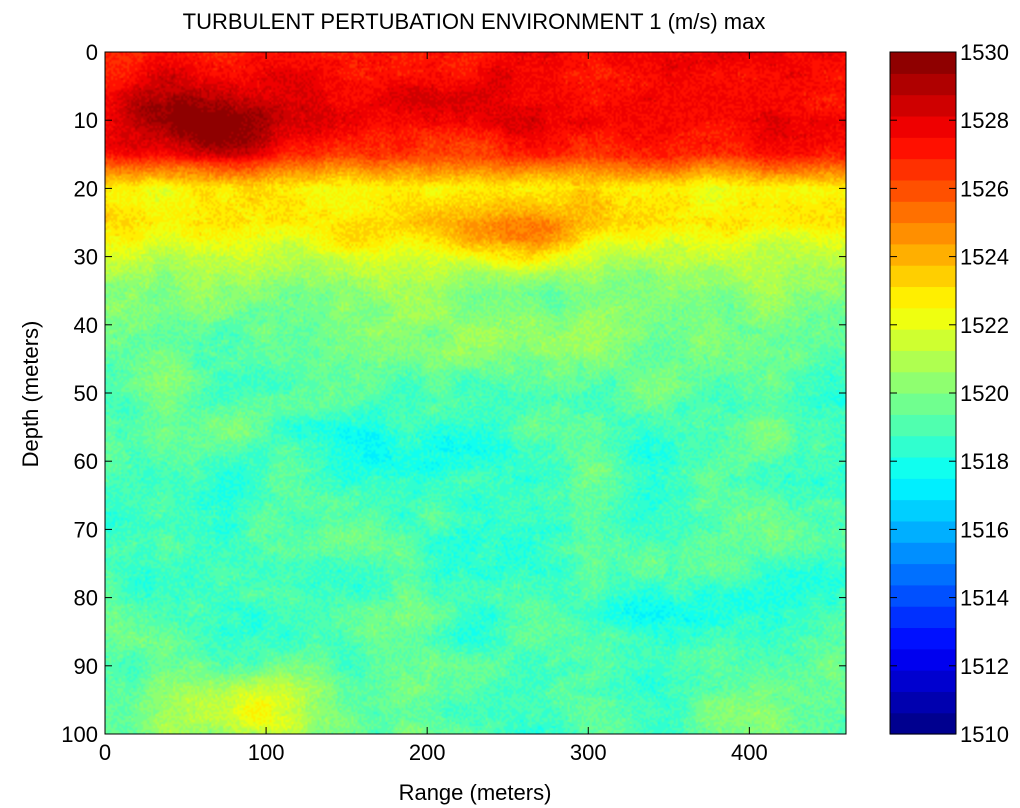 The image size is (1020, 808). I want to click on colorbar-tick-label-4: 1518, so click(984, 461).